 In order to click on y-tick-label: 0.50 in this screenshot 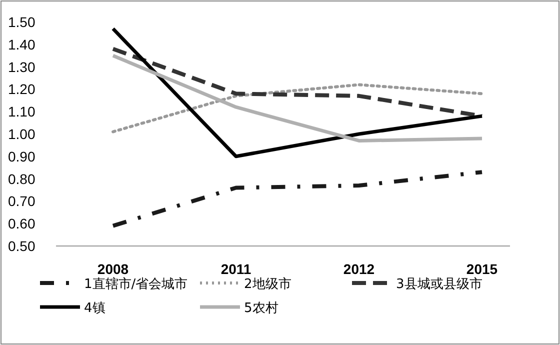, I will do `click(22, 246)`.